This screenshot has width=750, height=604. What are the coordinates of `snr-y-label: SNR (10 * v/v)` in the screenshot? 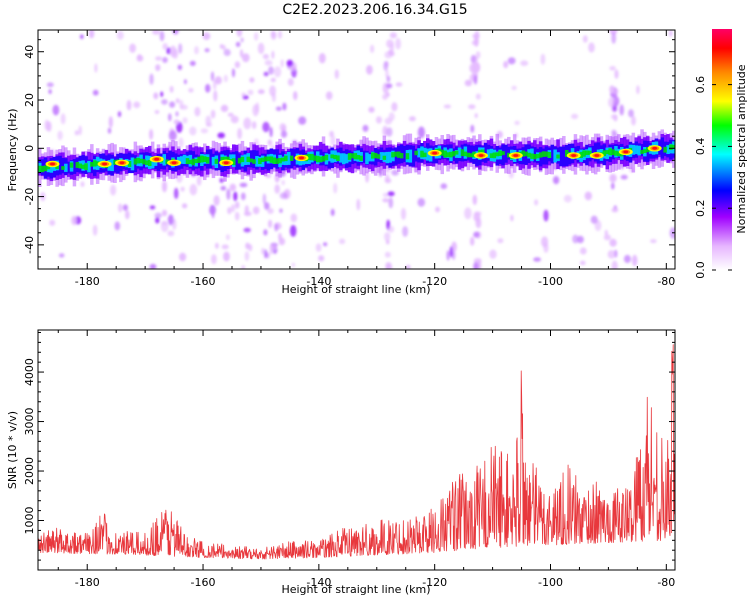 It's located at (12, 450).